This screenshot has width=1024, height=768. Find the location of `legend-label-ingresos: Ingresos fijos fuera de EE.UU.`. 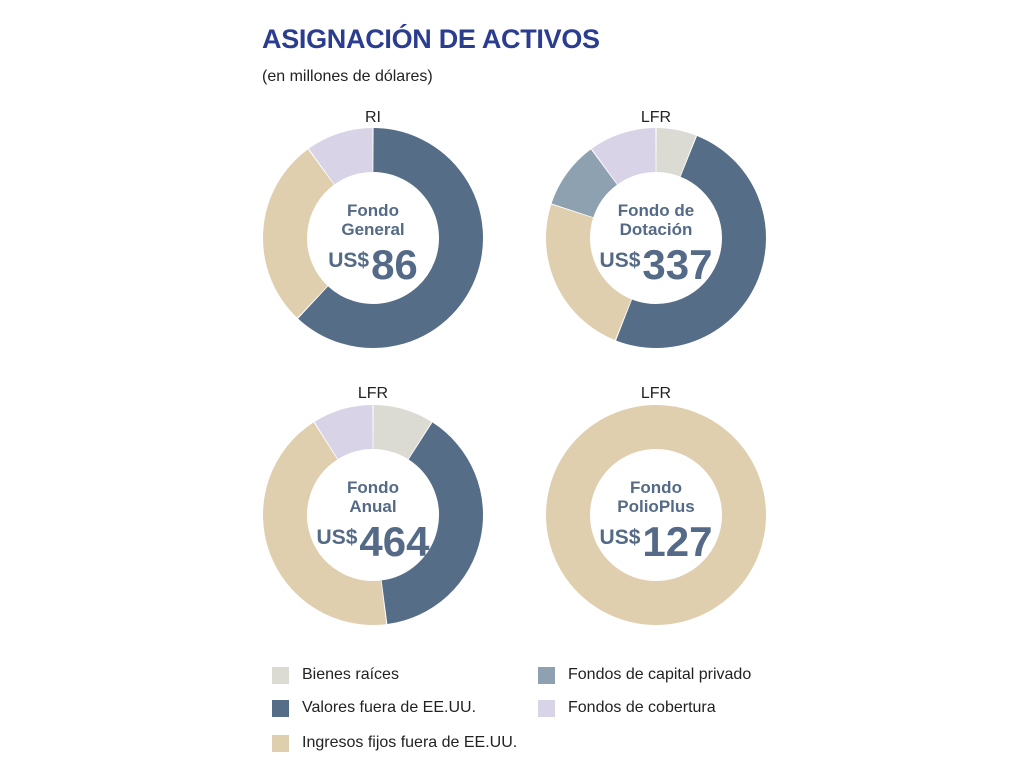

legend-label-ingresos: Ingresos fijos fuera de EE.UU. is located at coordinates (410, 742).